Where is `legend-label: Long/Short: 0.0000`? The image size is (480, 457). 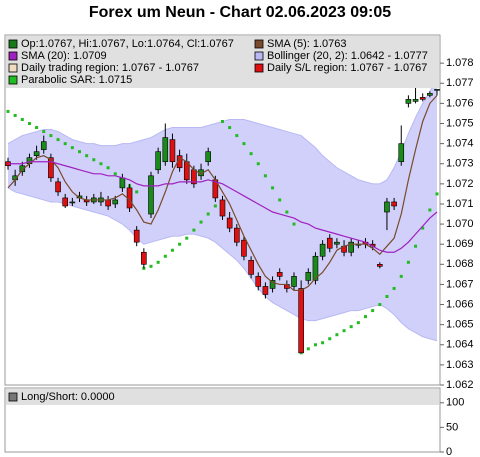
legend-label: Long/Short: 0.0000 is located at coordinates (68, 397).